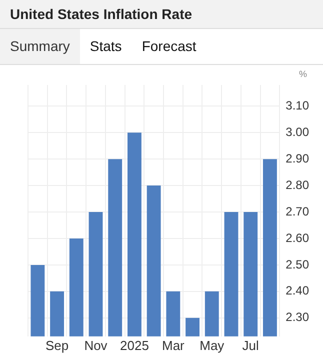  I want to click on y-tick-label: 2.90, so click(298, 158).